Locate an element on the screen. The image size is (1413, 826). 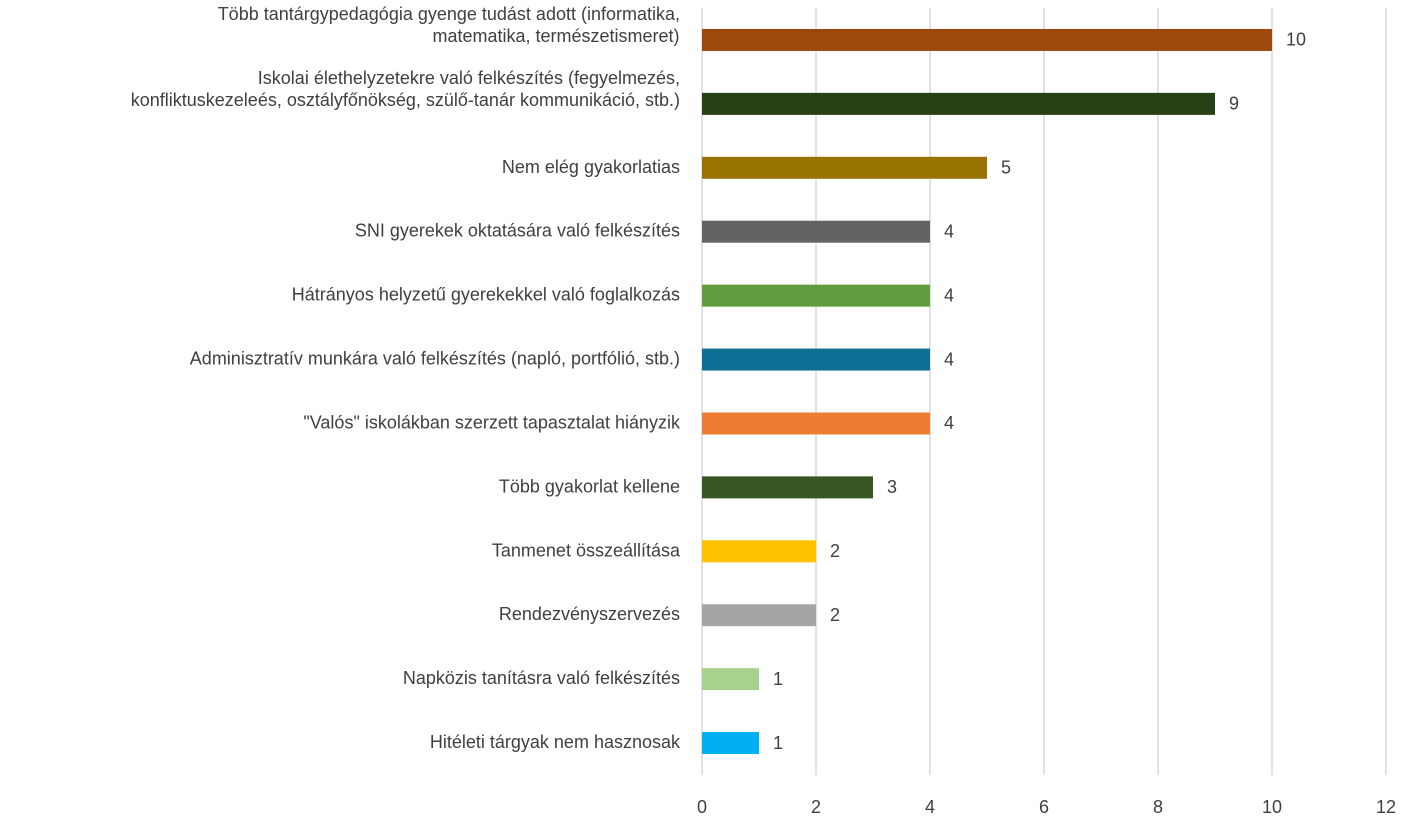
value-label: 10 is located at coordinates (1296, 40).